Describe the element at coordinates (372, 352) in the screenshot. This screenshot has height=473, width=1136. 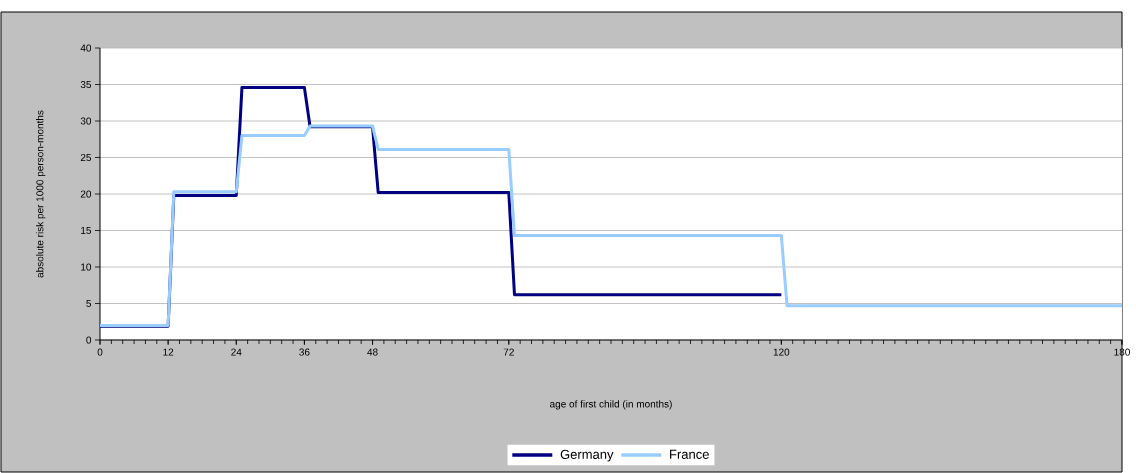
I see `x-tick-label: 48` at that location.